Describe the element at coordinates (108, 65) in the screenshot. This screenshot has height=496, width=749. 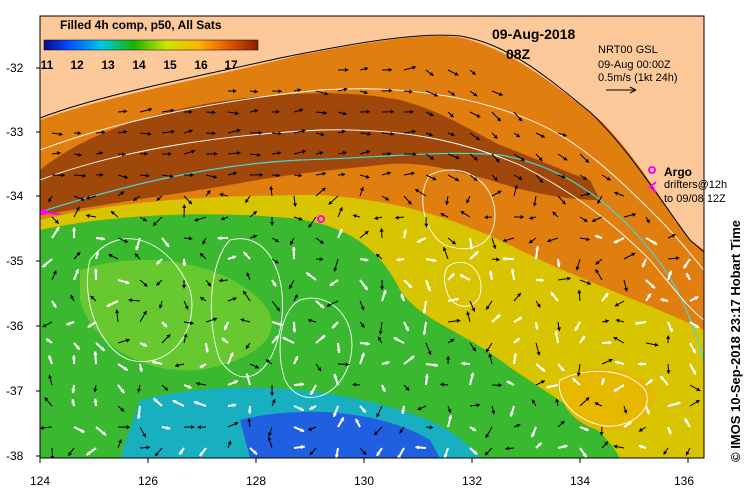
I see `colorbar-tick: 13` at that location.